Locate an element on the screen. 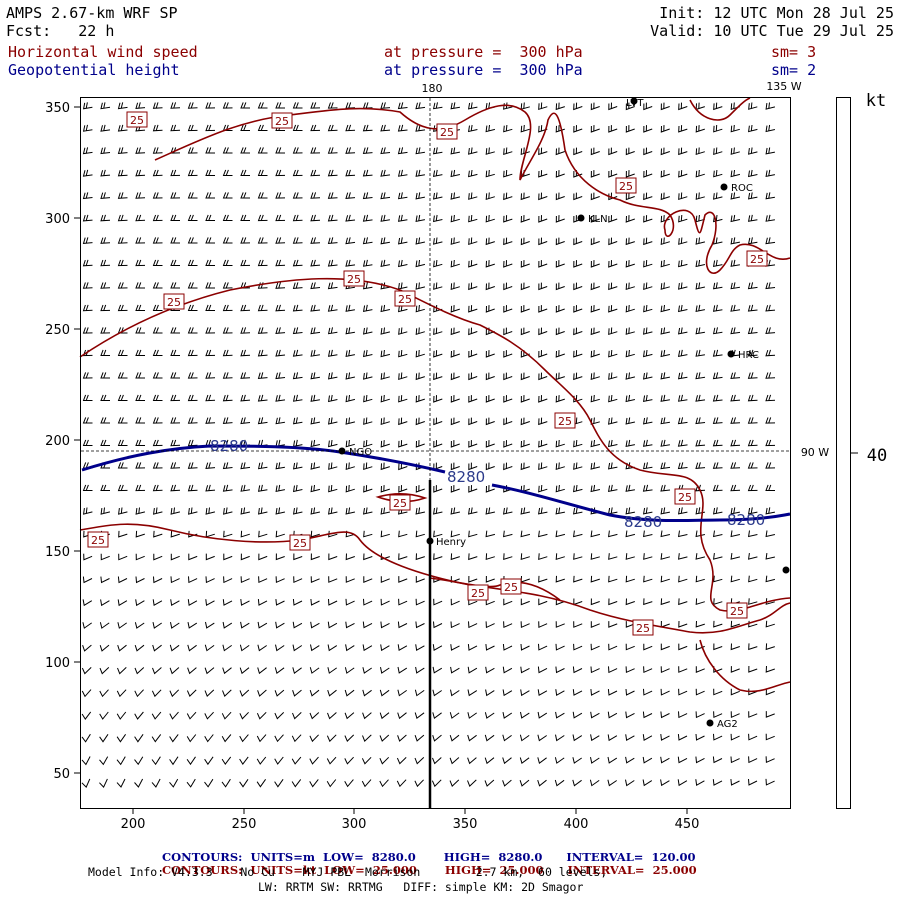 The height and width of the screenshot is (900, 900). wind-label-box is located at coordinates (300, 542).